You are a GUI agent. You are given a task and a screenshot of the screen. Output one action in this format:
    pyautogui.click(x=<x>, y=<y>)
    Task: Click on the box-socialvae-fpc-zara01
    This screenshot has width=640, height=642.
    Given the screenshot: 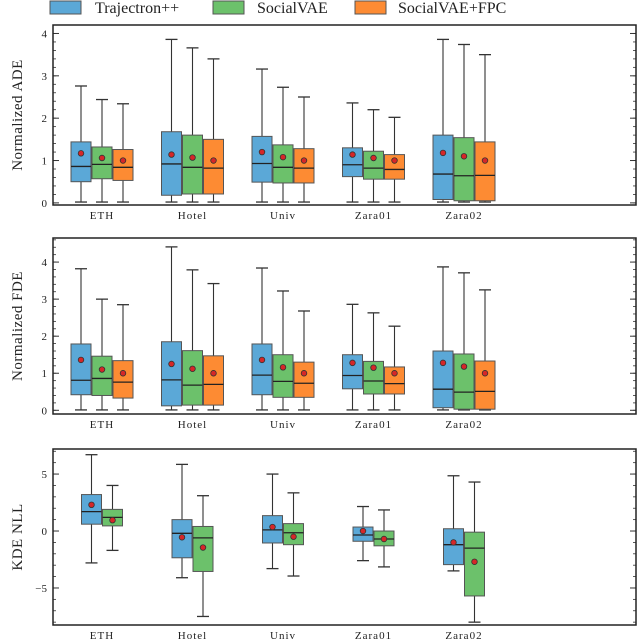 What is the action you would take?
    pyautogui.click(x=394, y=159)
    